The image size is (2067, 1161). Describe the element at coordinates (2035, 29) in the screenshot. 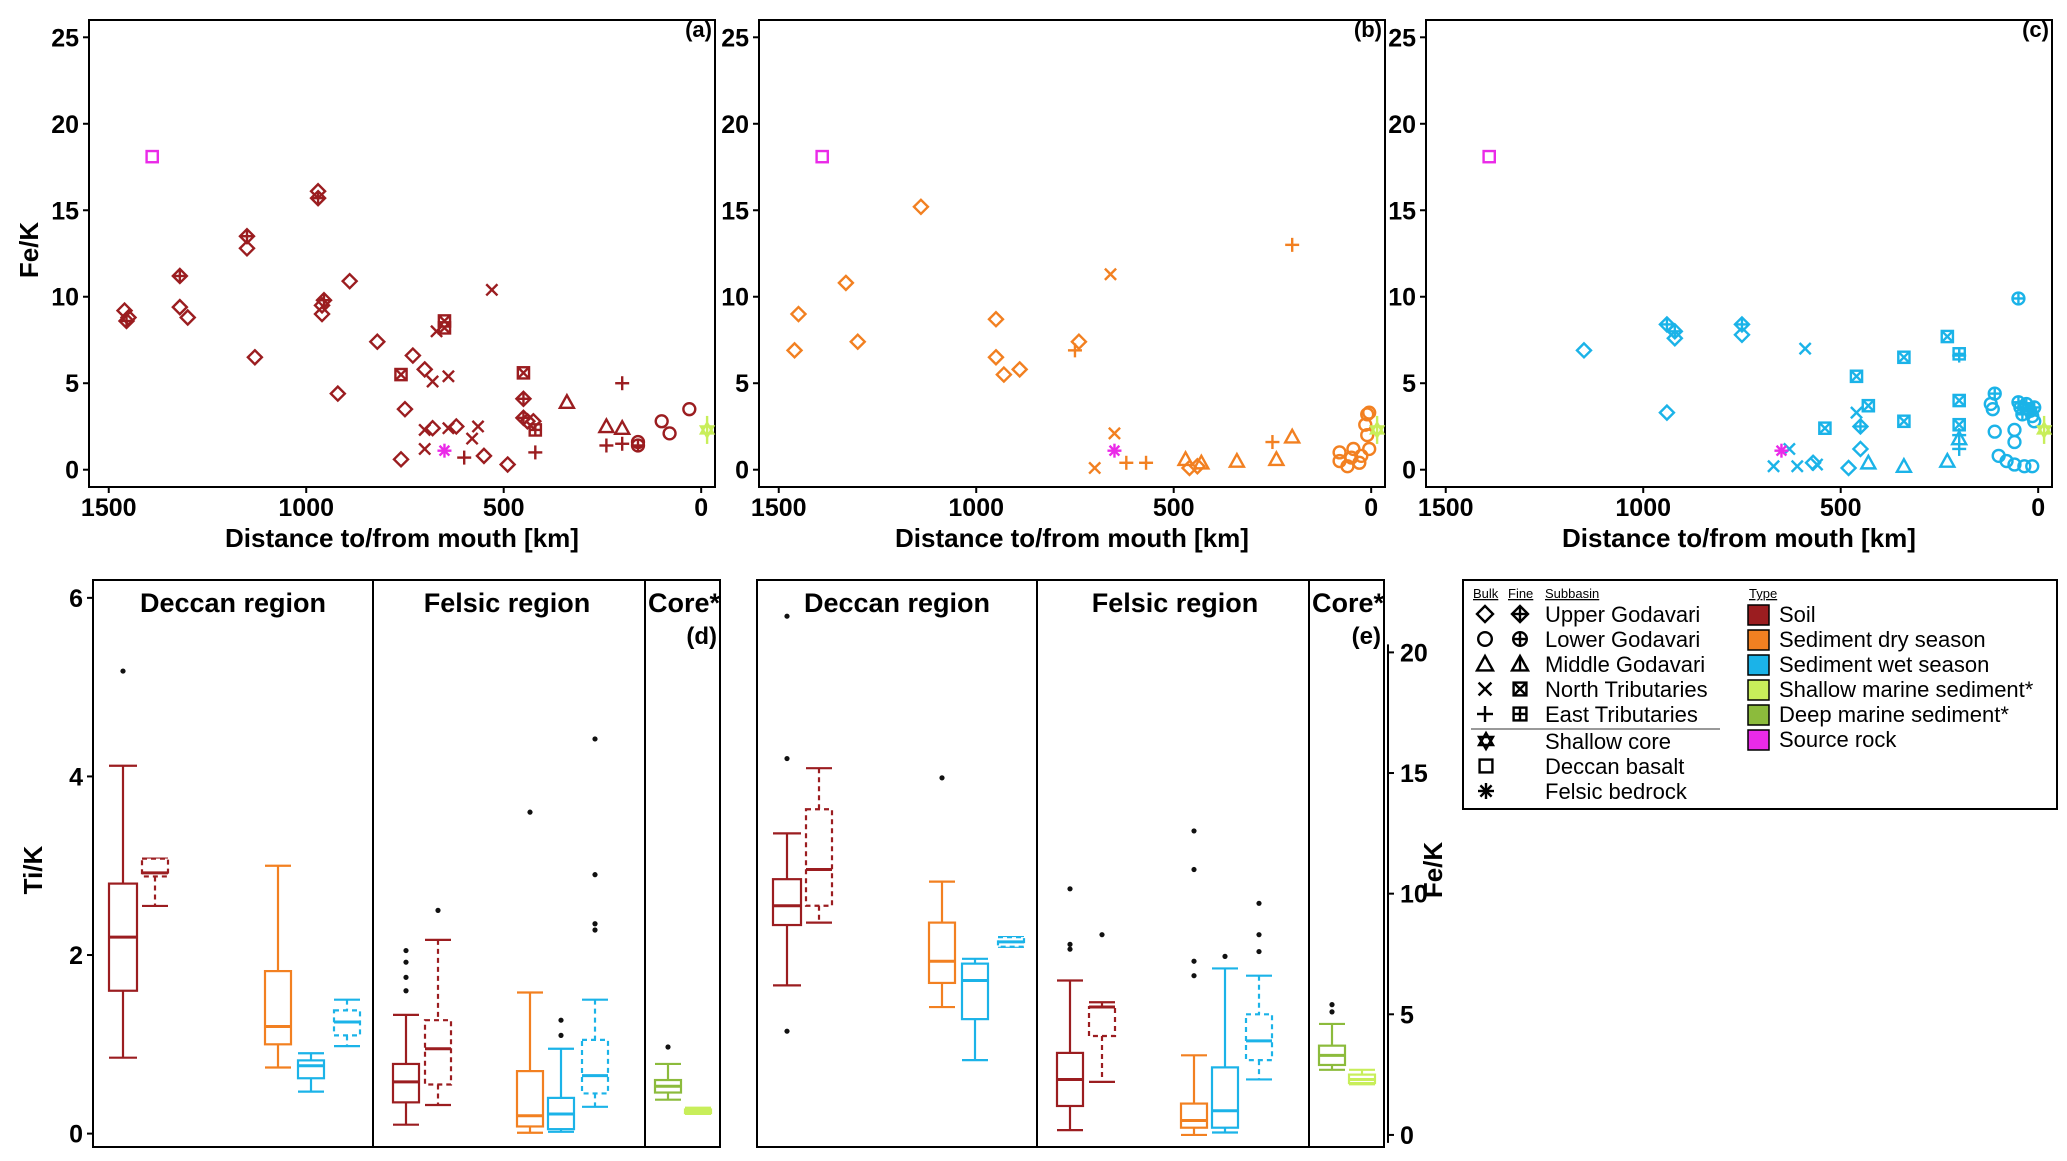

I see `panel-label: (c)` at that location.